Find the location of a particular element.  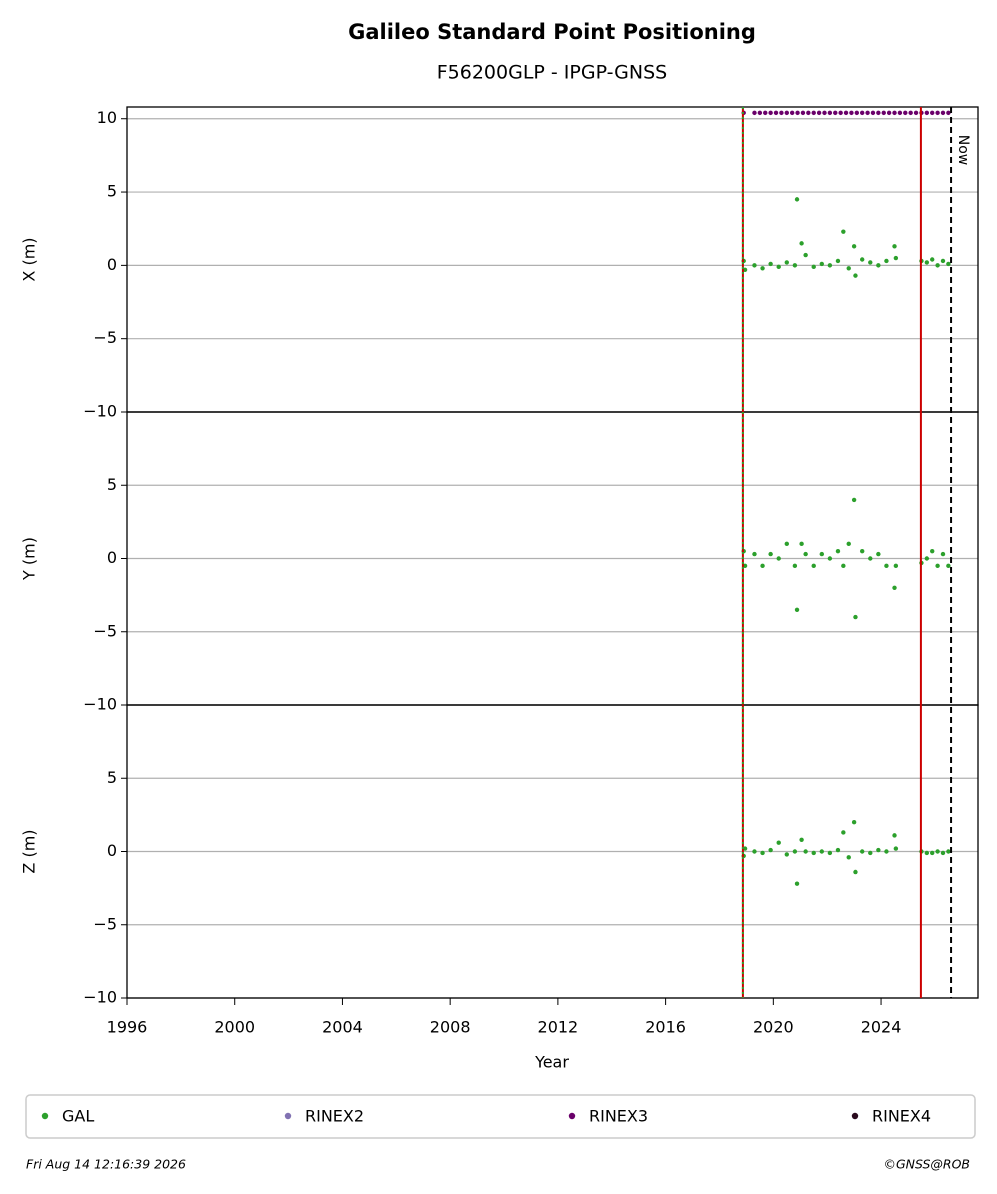

y-axis-label: X (m) is located at coordinates (29, 259).